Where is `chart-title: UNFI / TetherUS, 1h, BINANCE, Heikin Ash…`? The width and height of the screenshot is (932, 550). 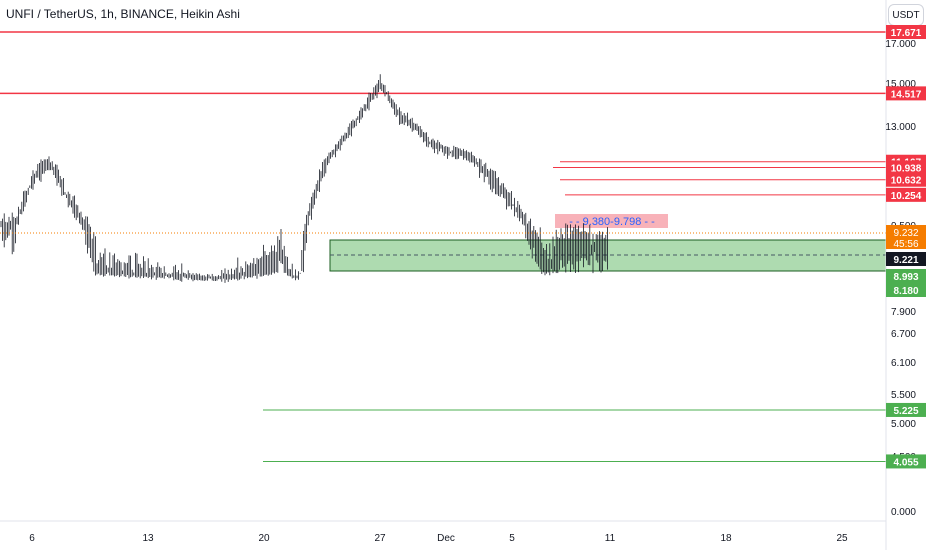
chart-title: UNFI / TetherUS, 1h, BINANCE, Heikin Ash… is located at coordinates (123, 14).